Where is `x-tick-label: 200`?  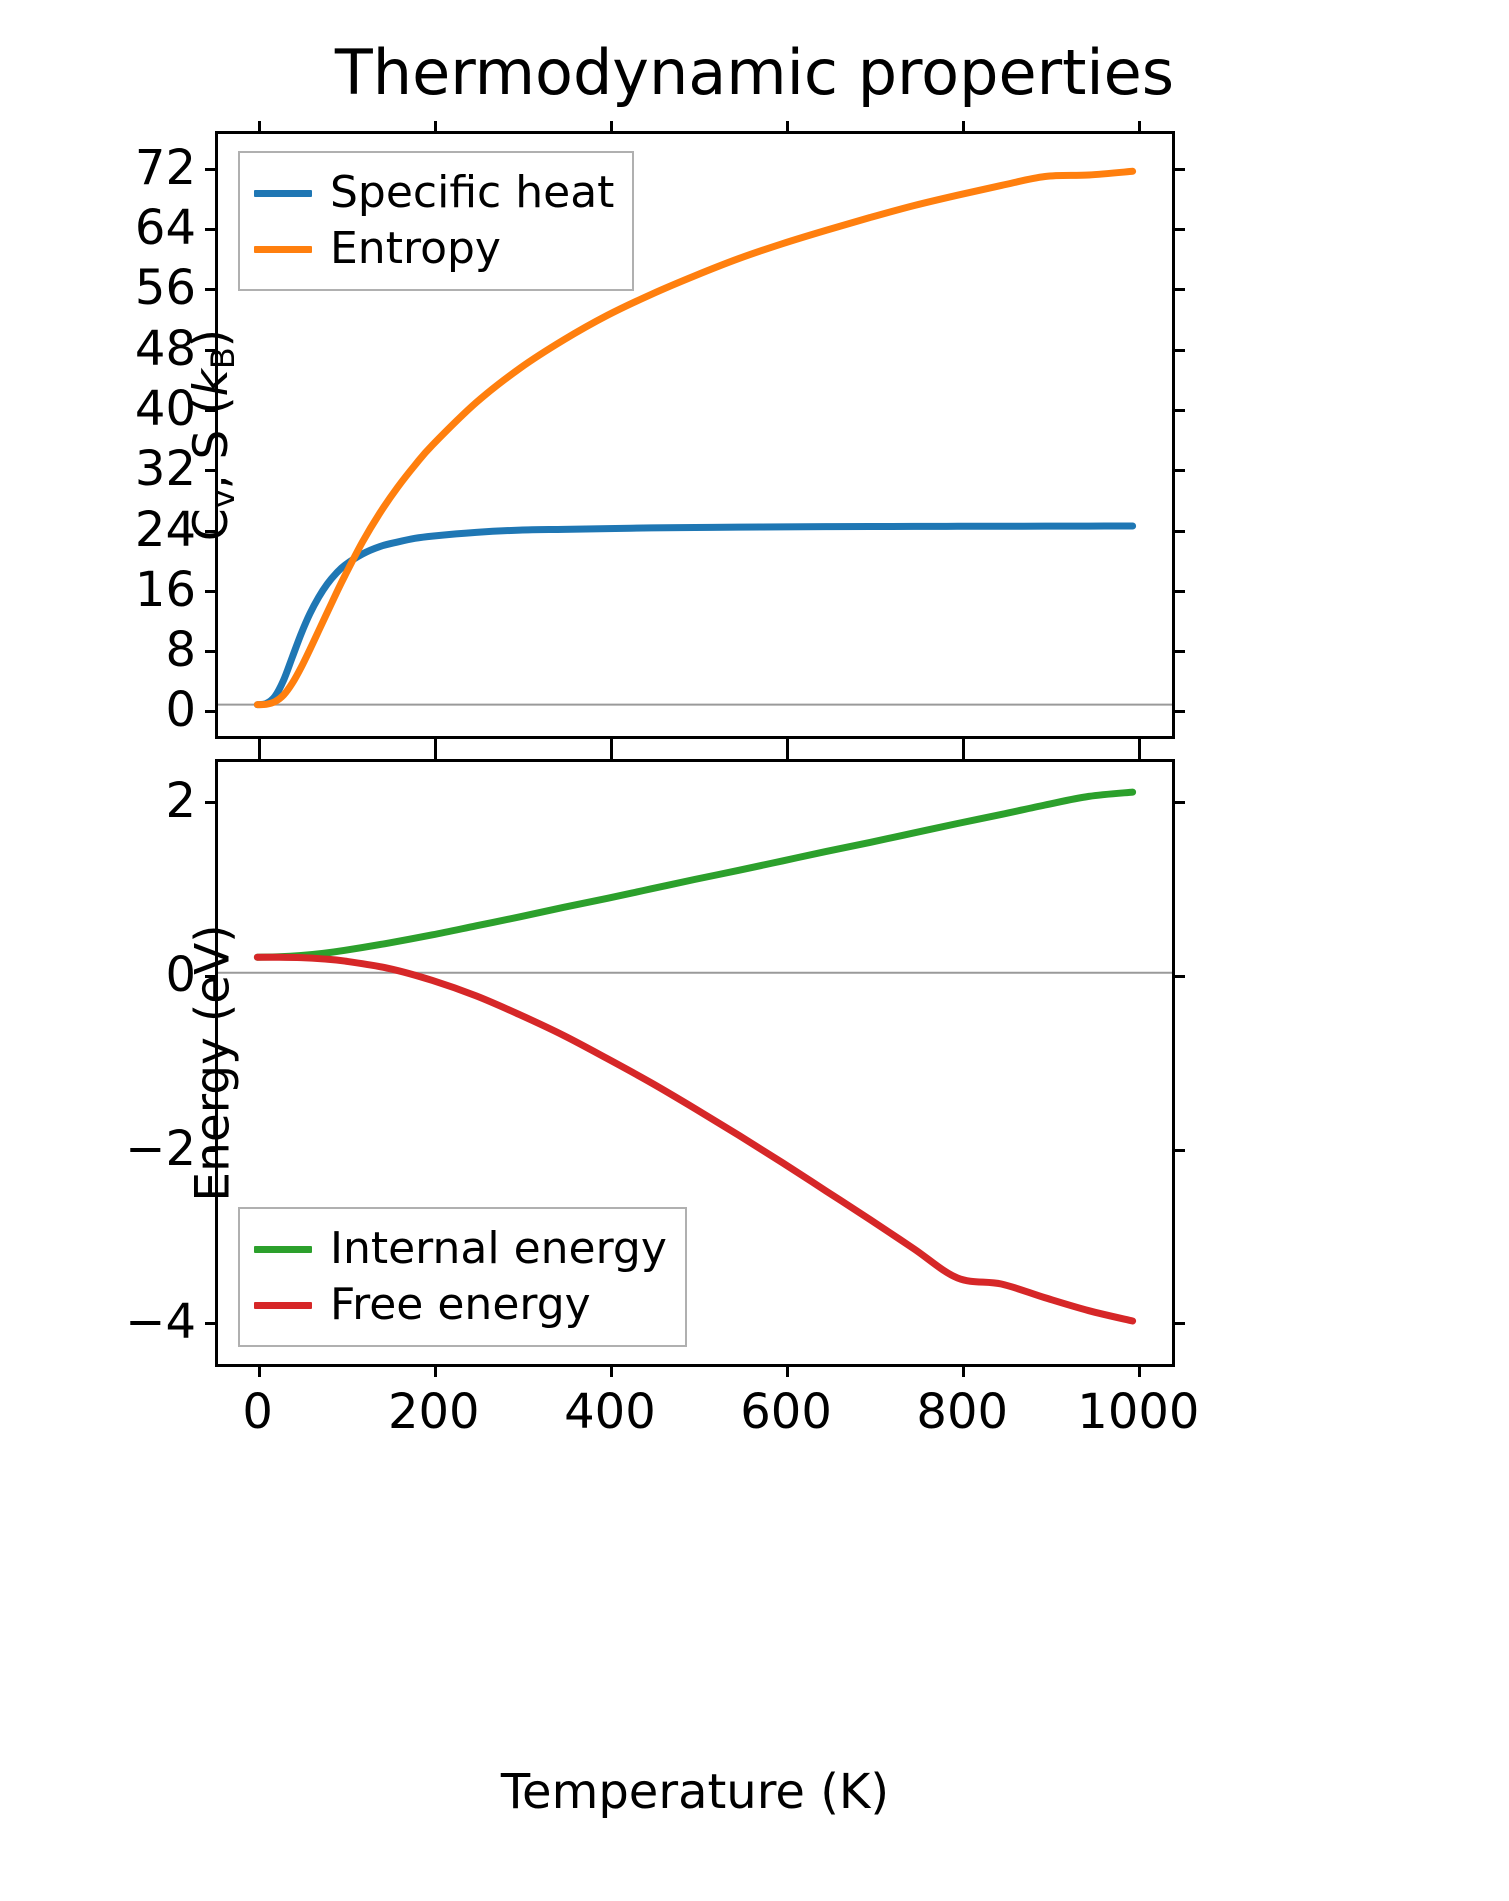
x-tick-label: 200 is located at coordinates (433, 1412).